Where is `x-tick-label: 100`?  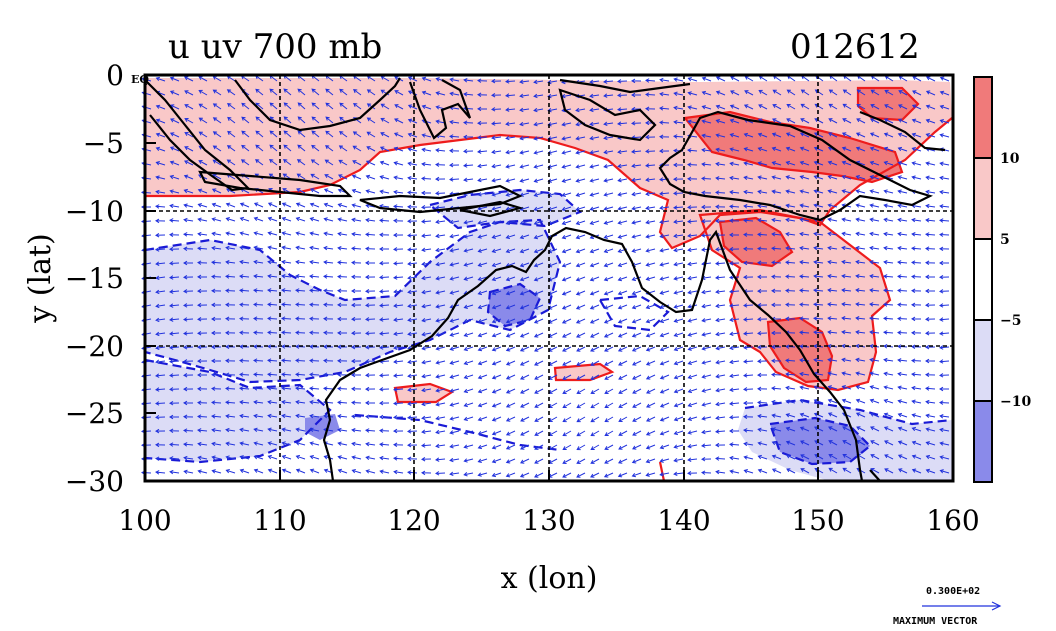 x-tick-label: 100 is located at coordinates (144, 520).